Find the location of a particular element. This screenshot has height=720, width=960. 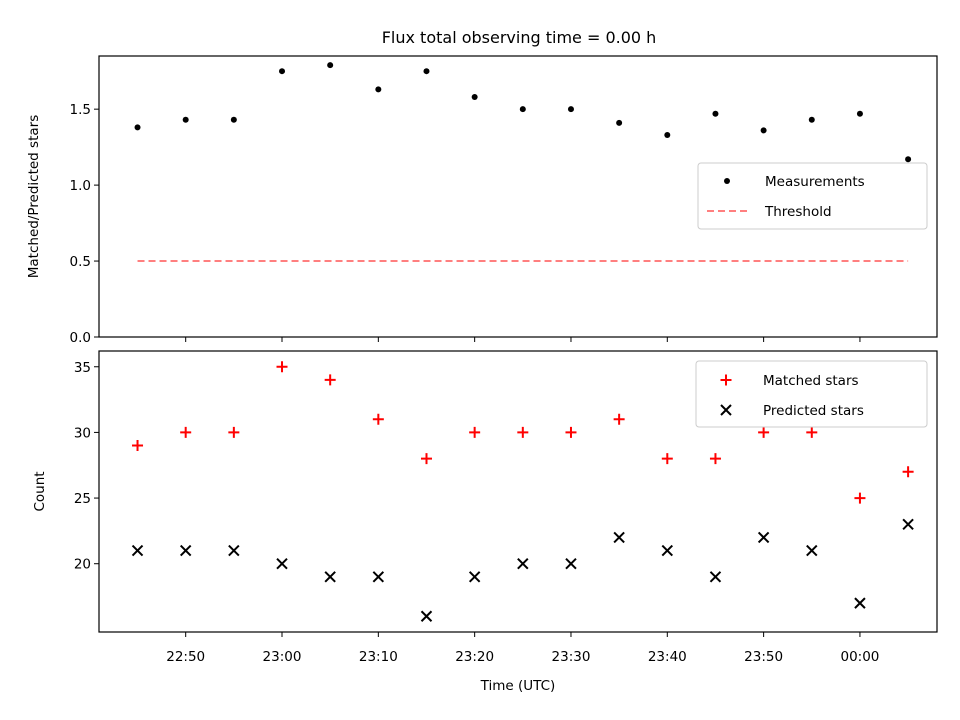

top-y-tick-label: 0.0 is located at coordinates (80, 338).